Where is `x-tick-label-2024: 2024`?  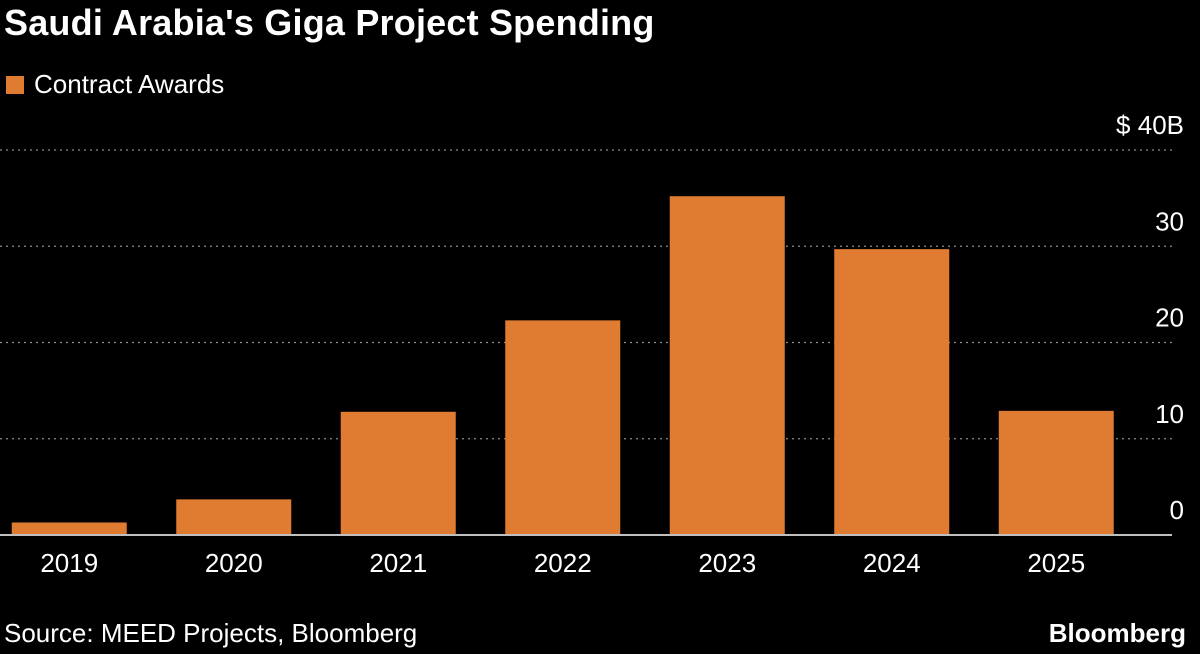
x-tick-label-2024: 2024 is located at coordinates (892, 563).